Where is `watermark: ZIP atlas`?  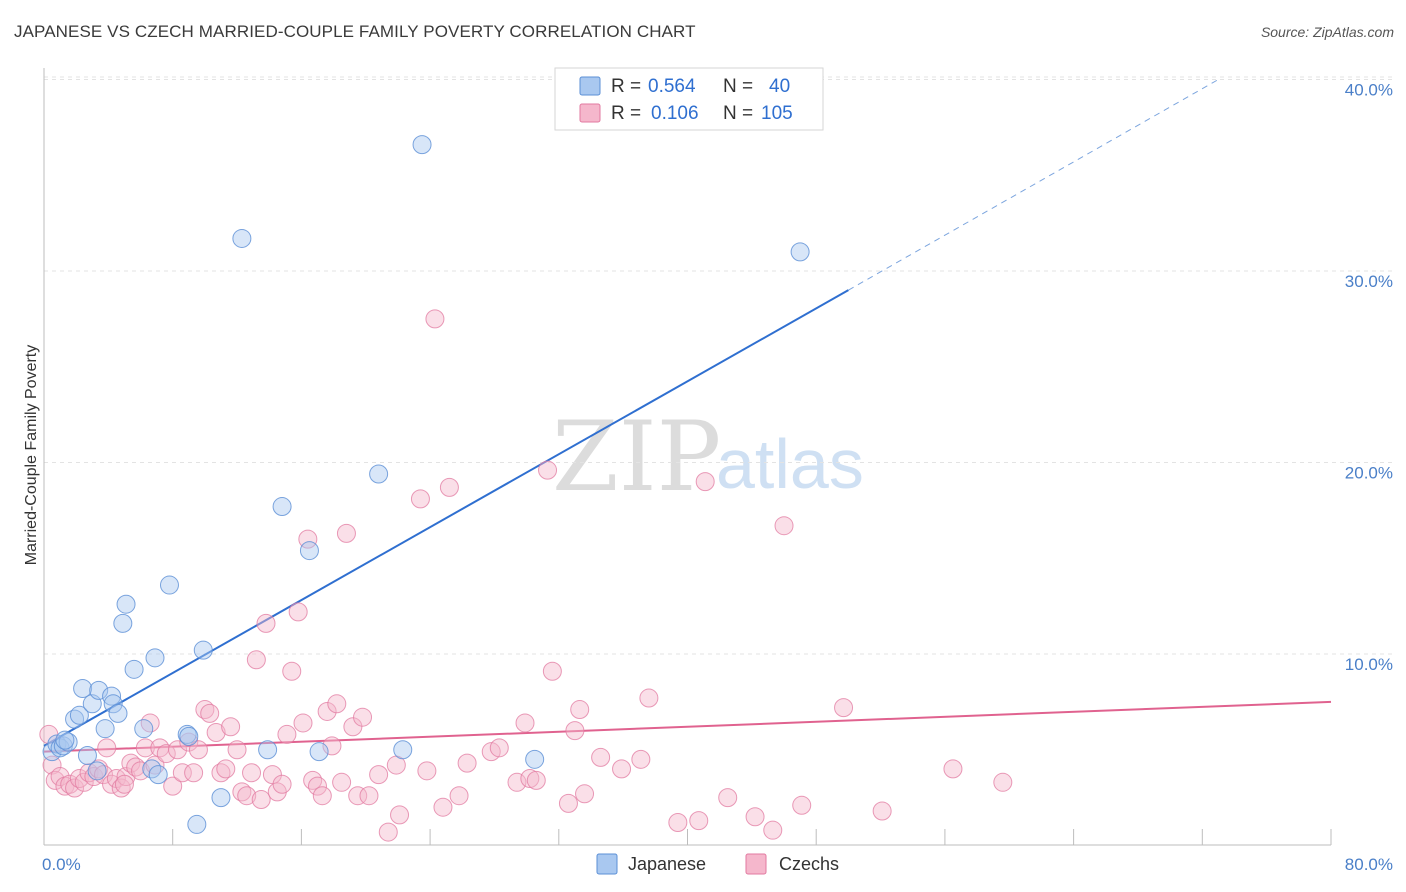
watermark: ZIP atlas is located at coordinates (708, 457).